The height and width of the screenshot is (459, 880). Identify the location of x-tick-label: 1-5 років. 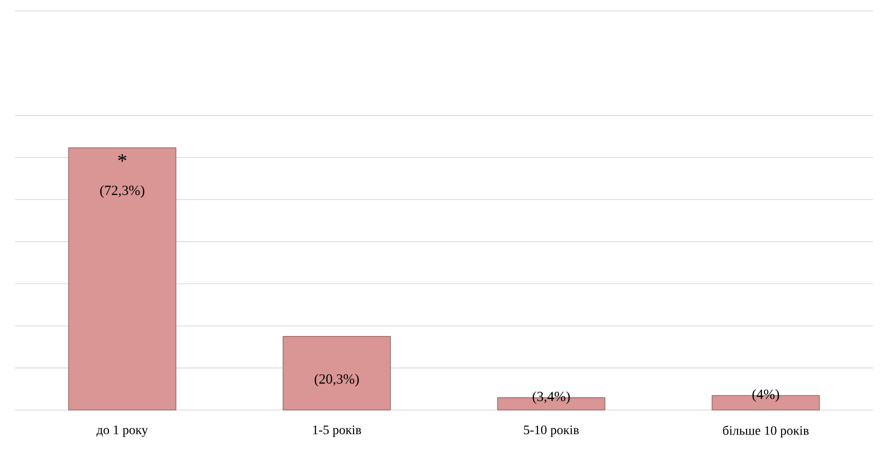
(337, 431).